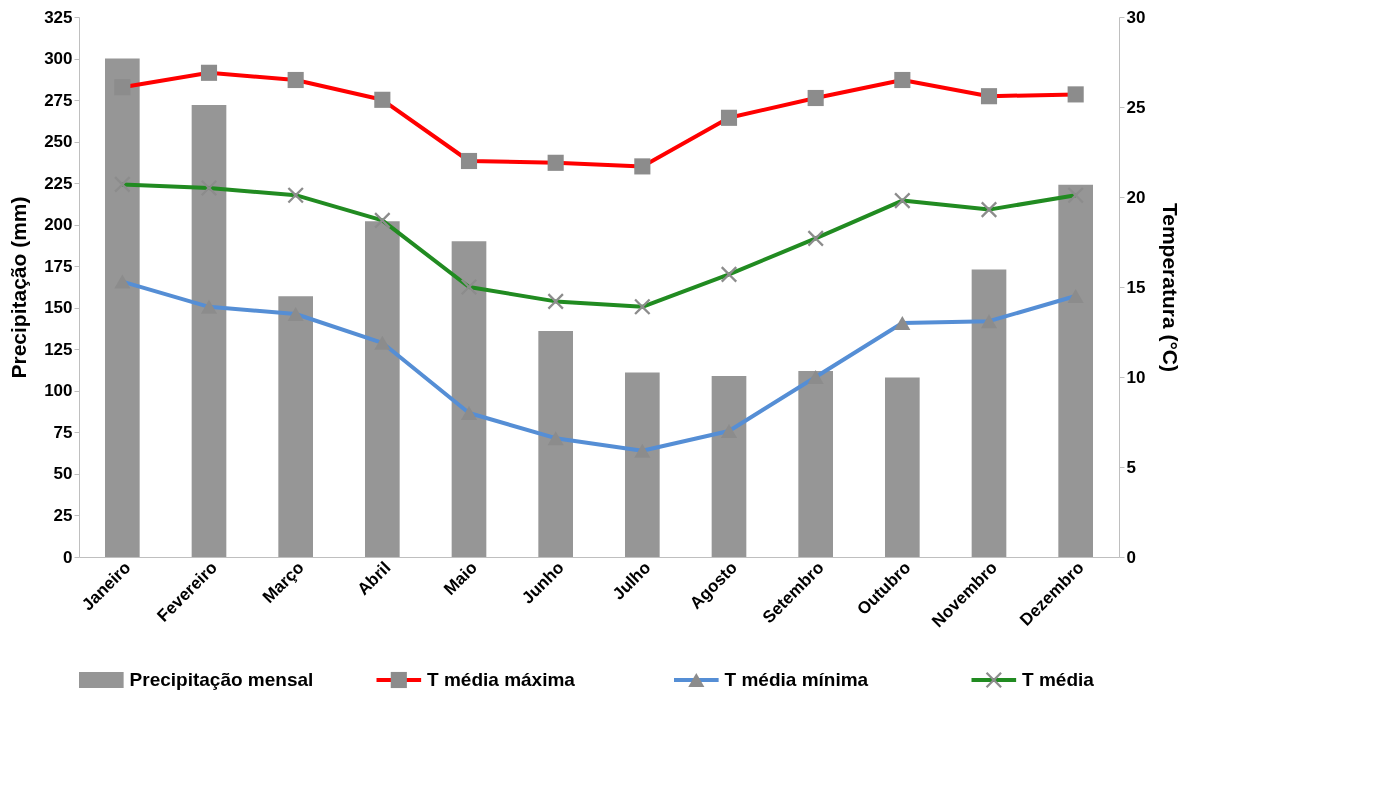 The width and height of the screenshot is (1394, 794). I want to click on y2-tick-label: 0, so click(1131, 557).